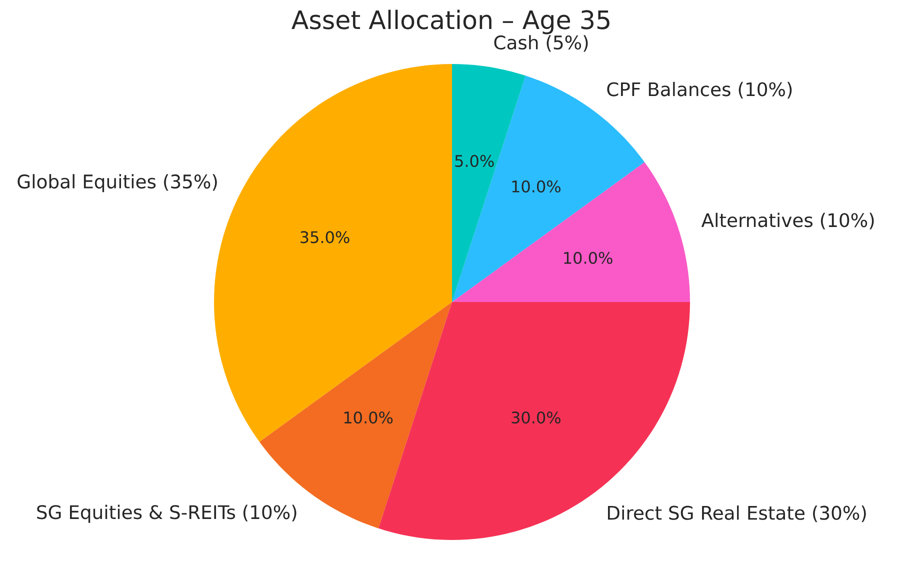 The width and height of the screenshot is (903, 576). What do you see at coordinates (699, 90) in the screenshot?
I see `slice-label: CPF Balances (10%)` at bounding box center [699, 90].